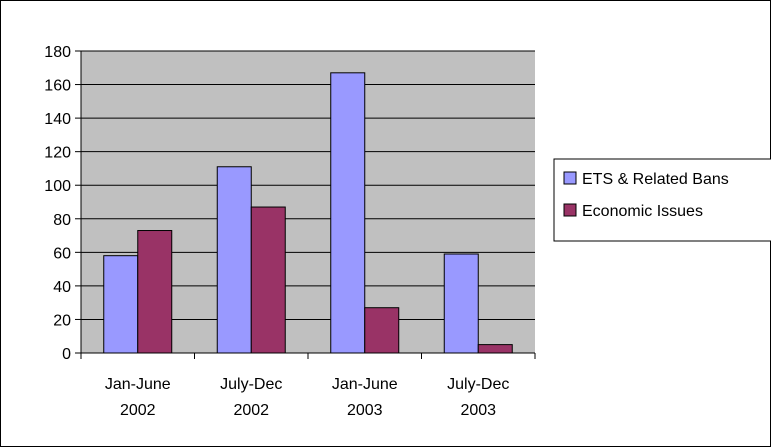 The width and height of the screenshot is (771, 448). What do you see at coordinates (642, 211) in the screenshot?
I see `legend-label: Economic Issues` at bounding box center [642, 211].